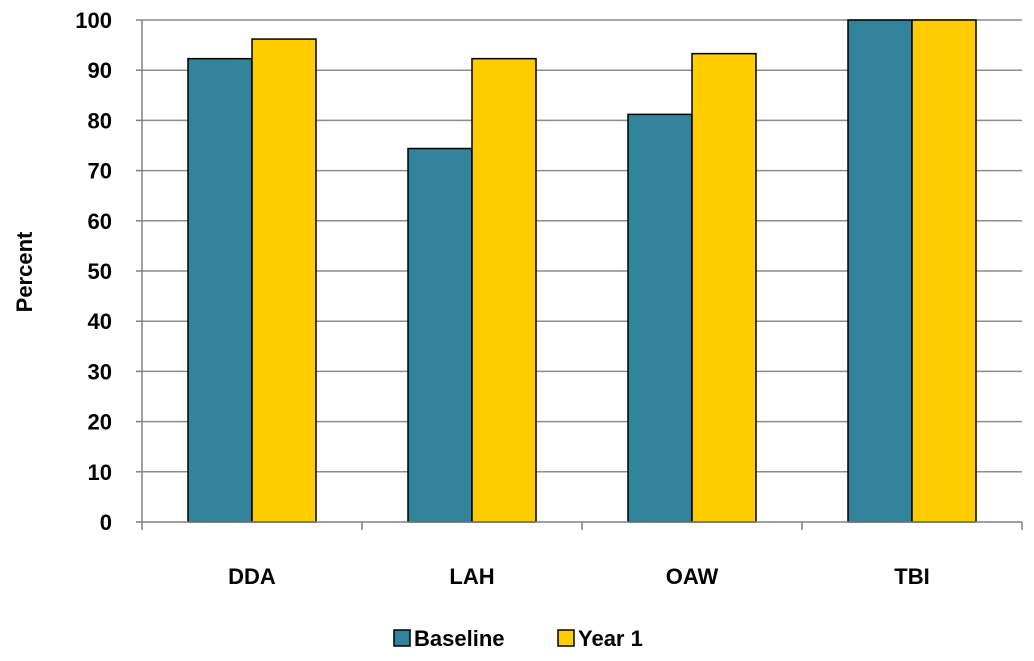 This screenshot has width=1034, height=661. Describe the element at coordinates (518, 638) in the screenshot. I see `legend: Baseline Year 1` at that location.